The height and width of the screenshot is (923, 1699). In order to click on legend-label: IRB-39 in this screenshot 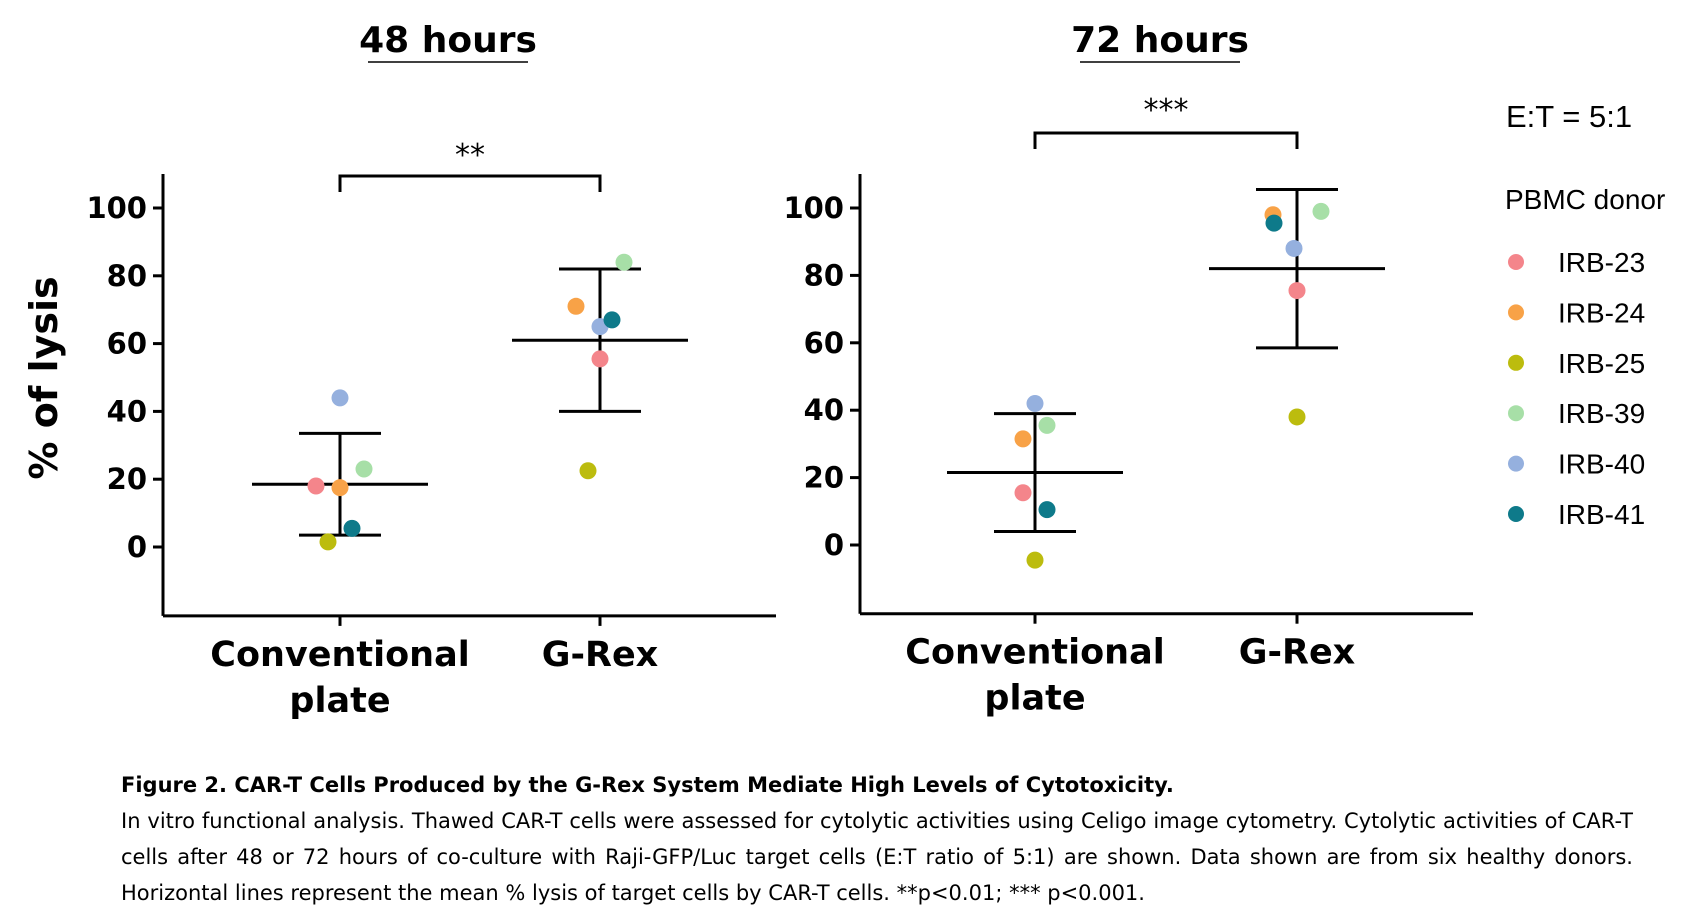, I will do `click(1601, 413)`.